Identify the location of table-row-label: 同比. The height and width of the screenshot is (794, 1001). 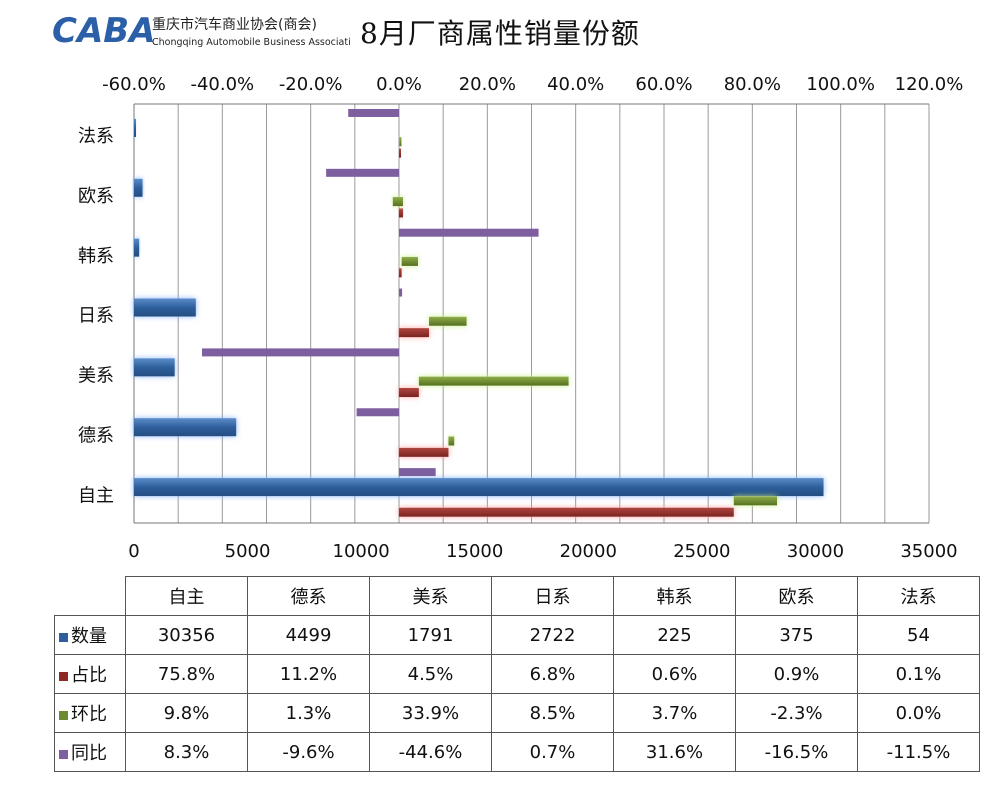
(90, 752).